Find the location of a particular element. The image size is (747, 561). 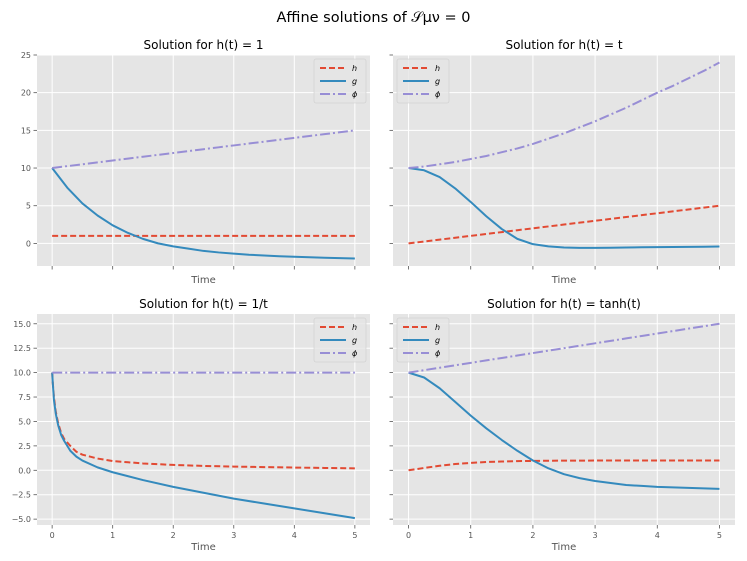

y-tick-label: −5.0 is located at coordinates (21, 519).